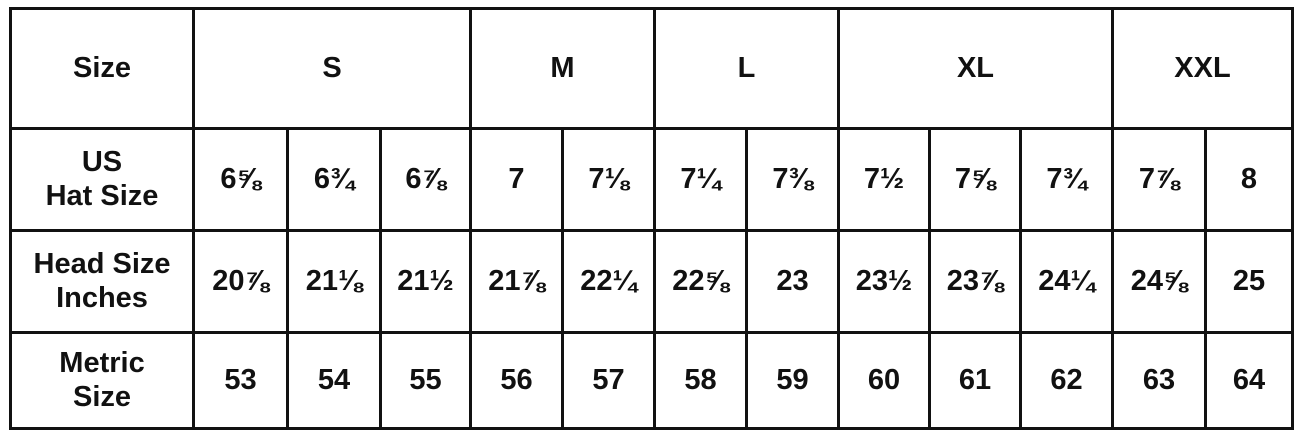 This screenshot has width=1300, height=433. I want to click on table-cell: 23½, so click(884, 281).